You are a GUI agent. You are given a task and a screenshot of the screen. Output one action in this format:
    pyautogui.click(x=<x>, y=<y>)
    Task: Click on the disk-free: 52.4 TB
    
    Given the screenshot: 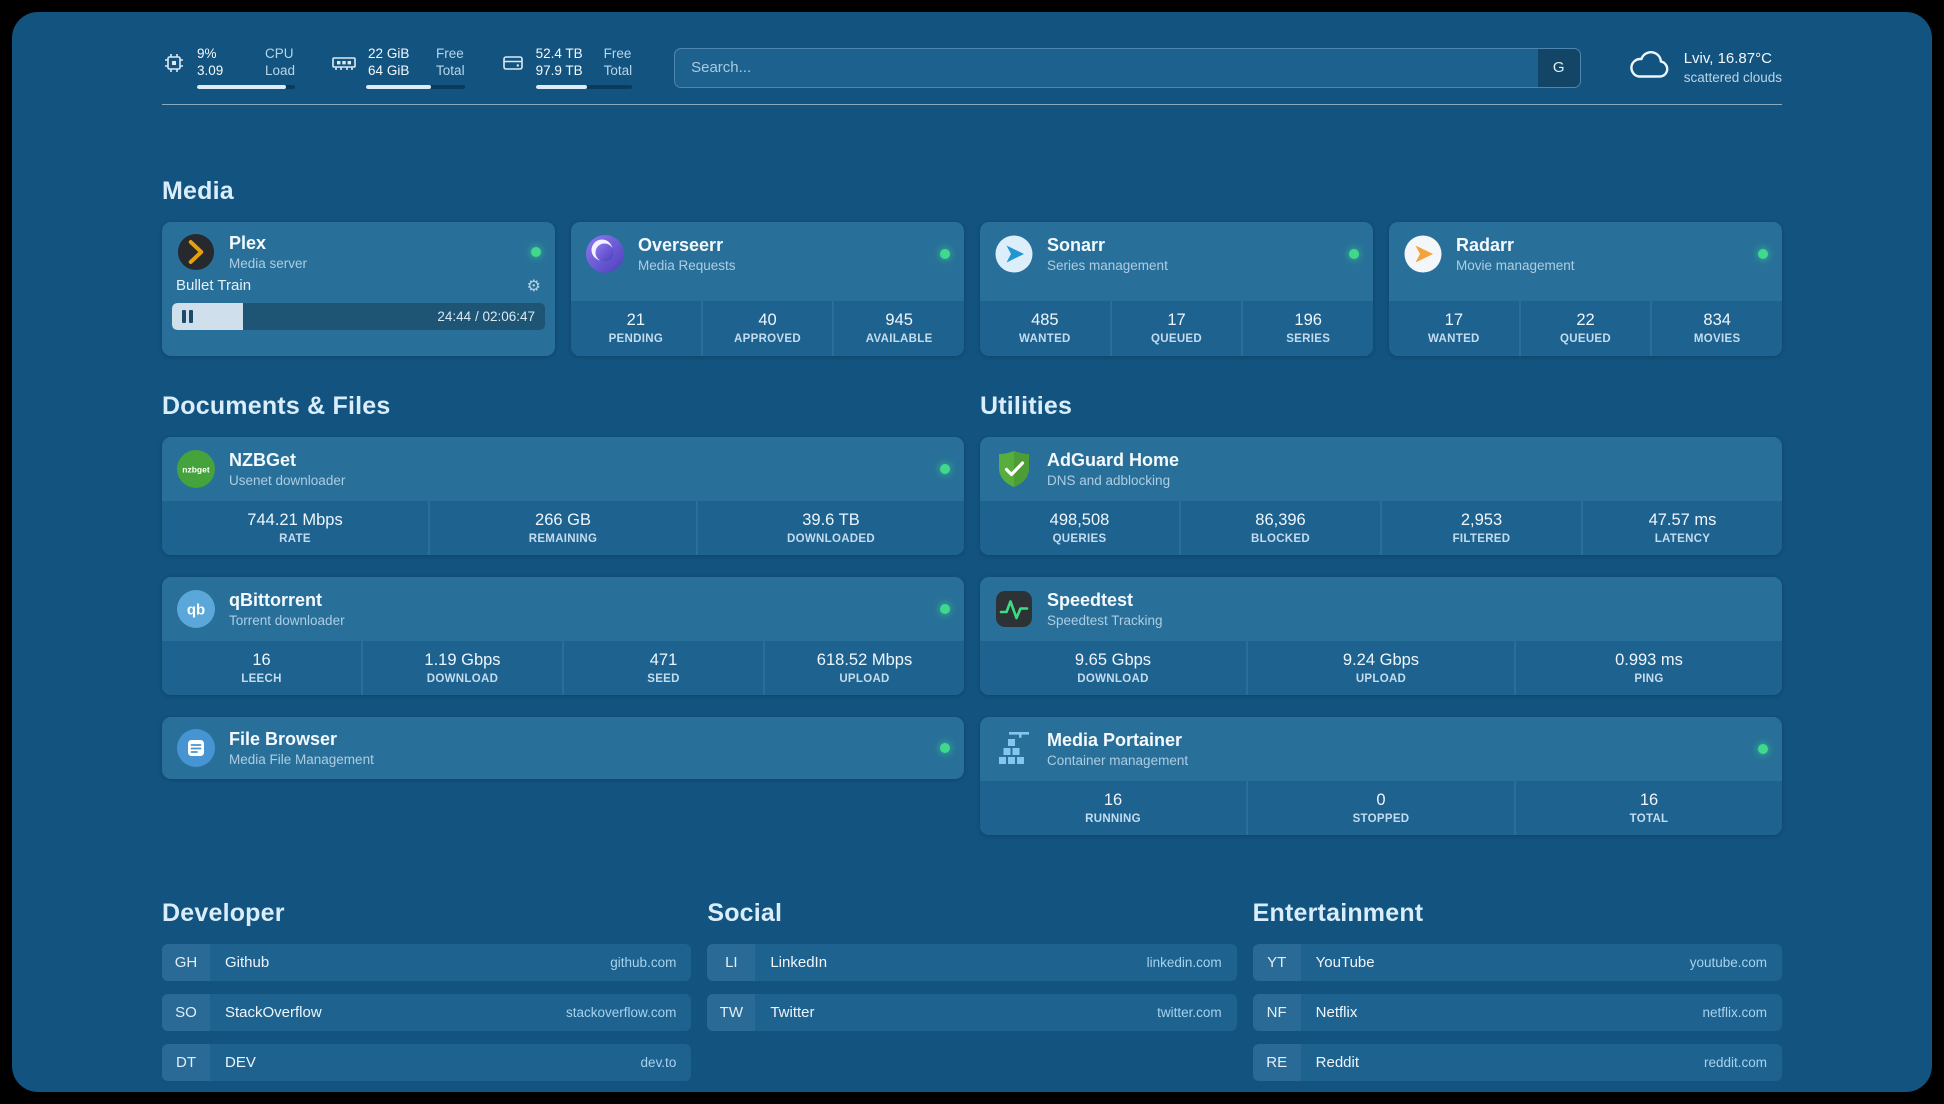 What is the action you would take?
    pyautogui.click(x=559, y=53)
    